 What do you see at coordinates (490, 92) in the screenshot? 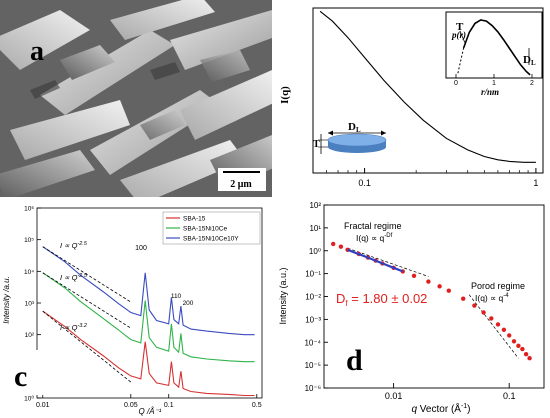
I see `inset-x-label: r/nm` at bounding box center [490, 92].